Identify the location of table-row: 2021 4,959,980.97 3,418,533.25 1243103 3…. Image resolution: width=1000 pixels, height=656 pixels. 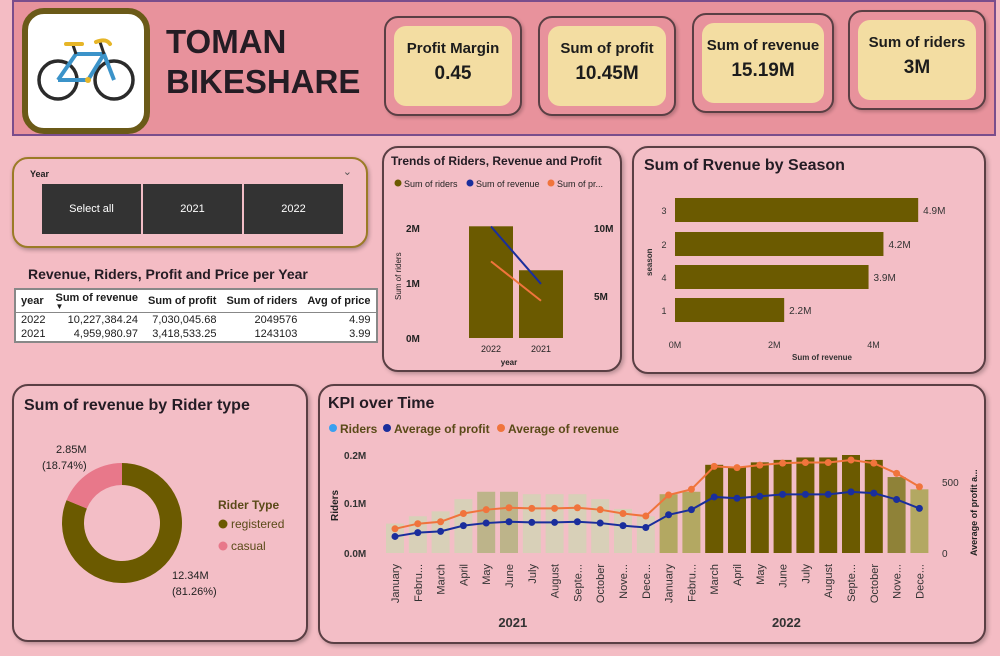
(196, 334).